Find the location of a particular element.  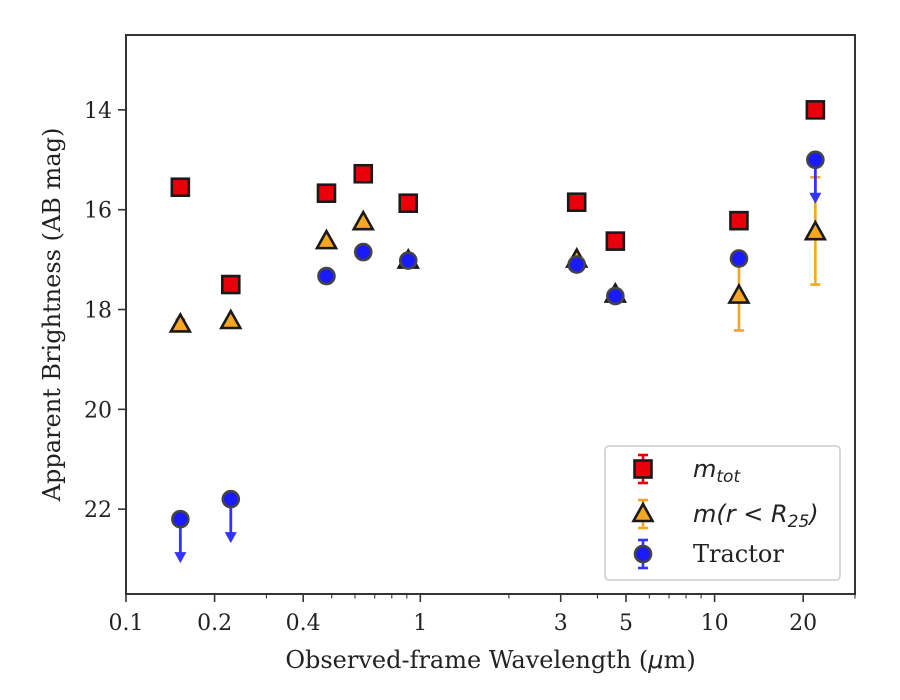

y-axis: 14 16 18 20 22 is located at coordinates (105, 311).